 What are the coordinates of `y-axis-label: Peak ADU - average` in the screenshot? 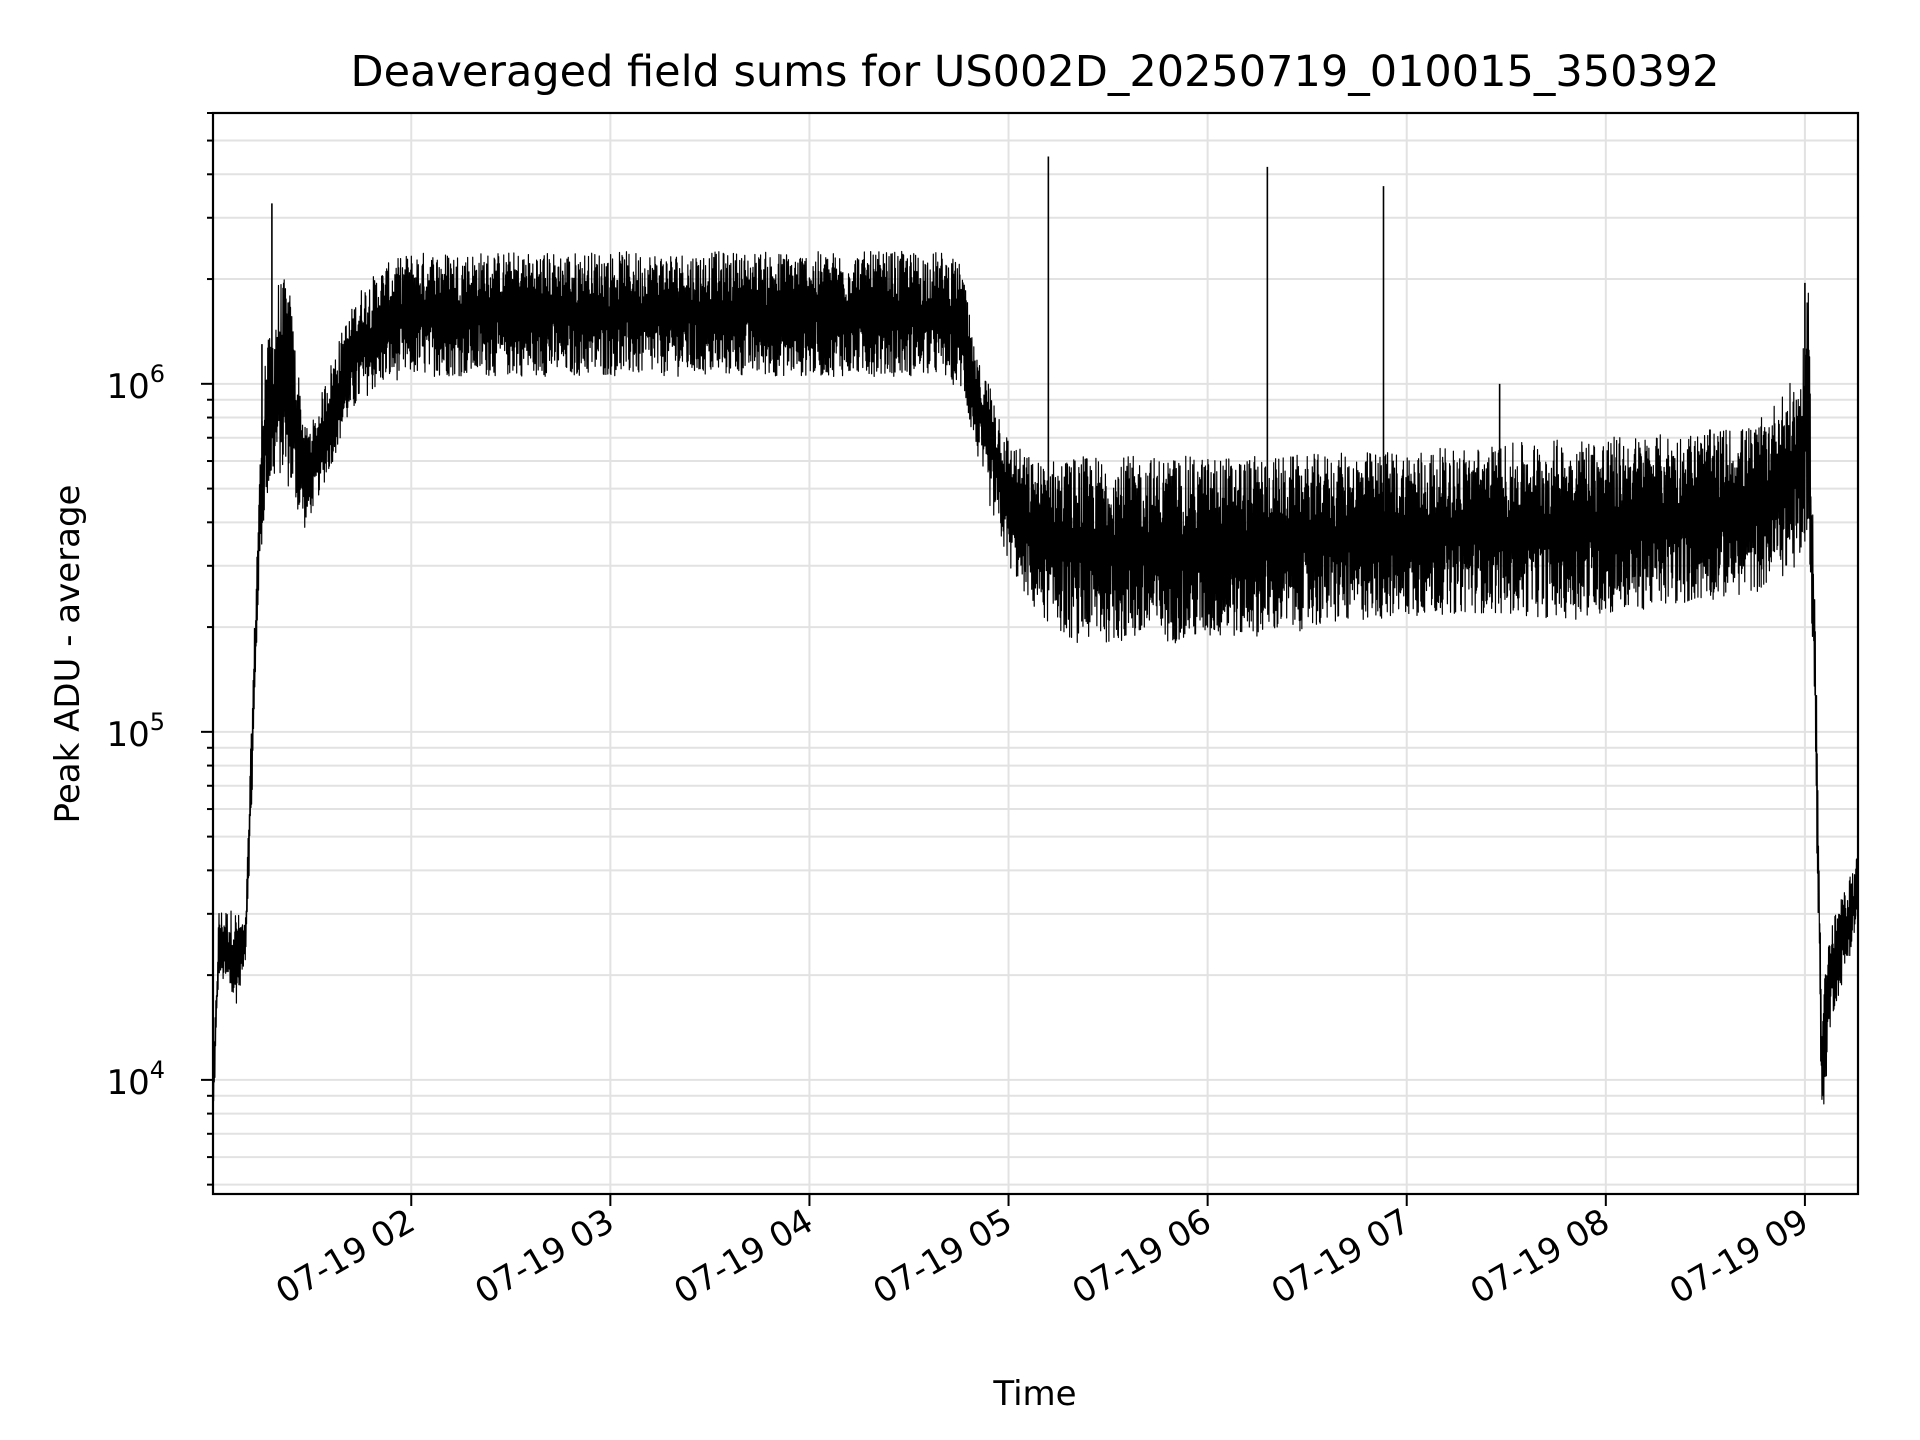 It's located at (68, 654).